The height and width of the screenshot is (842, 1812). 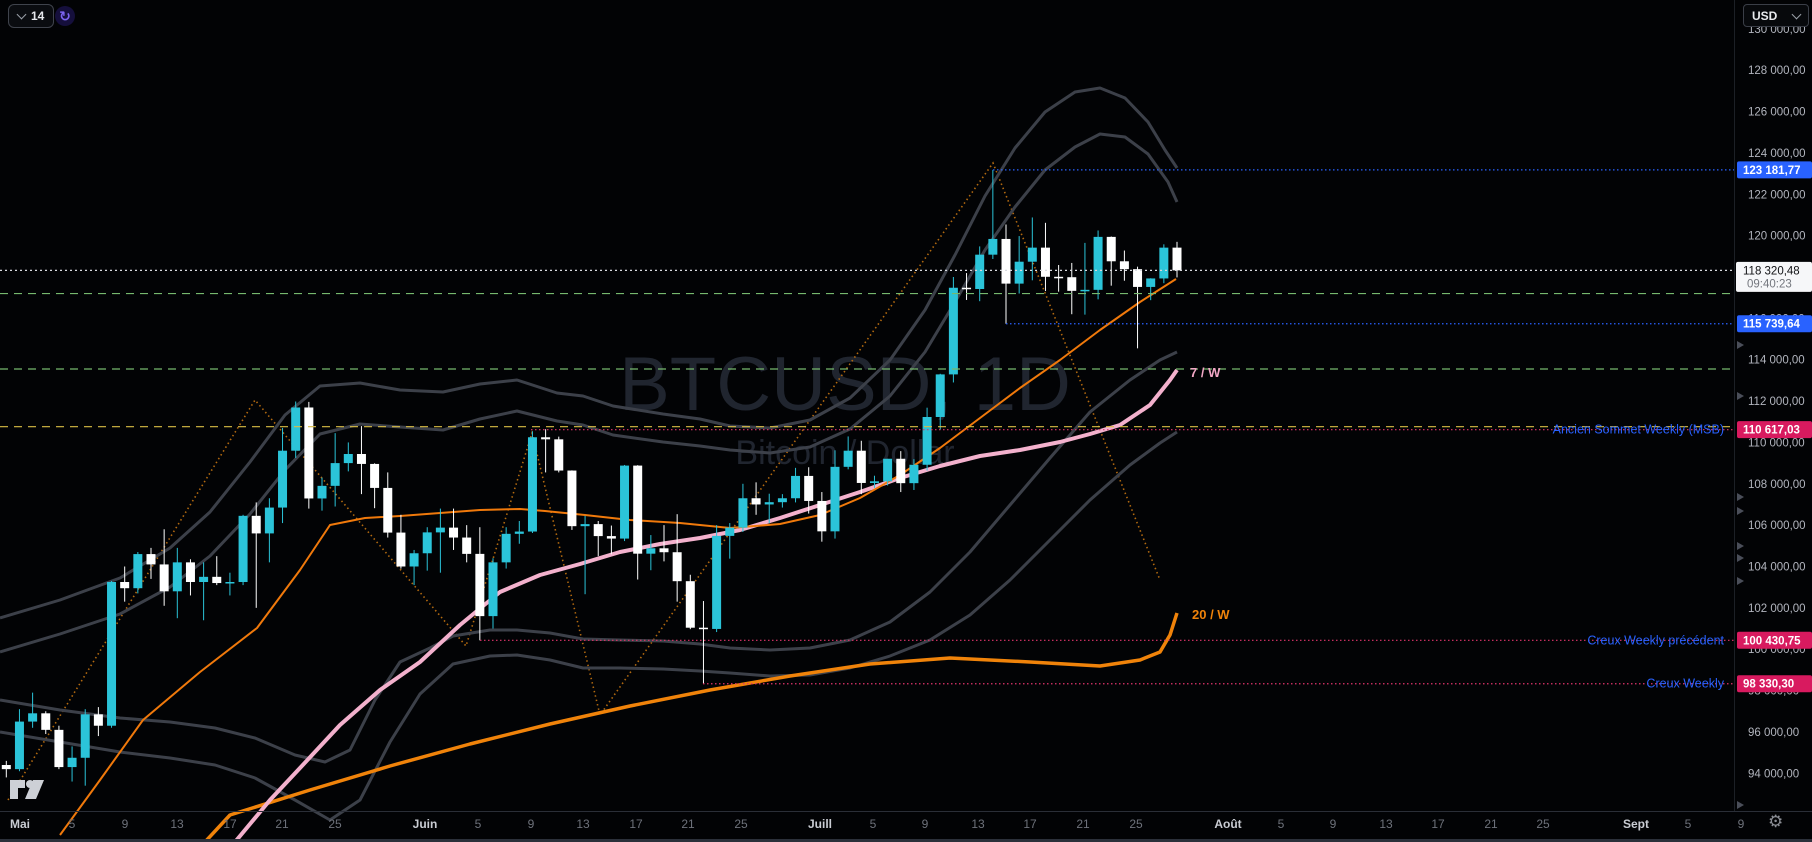 I want to click on price-axis-tick: 102 000,00, so click(x=1777, y=609).